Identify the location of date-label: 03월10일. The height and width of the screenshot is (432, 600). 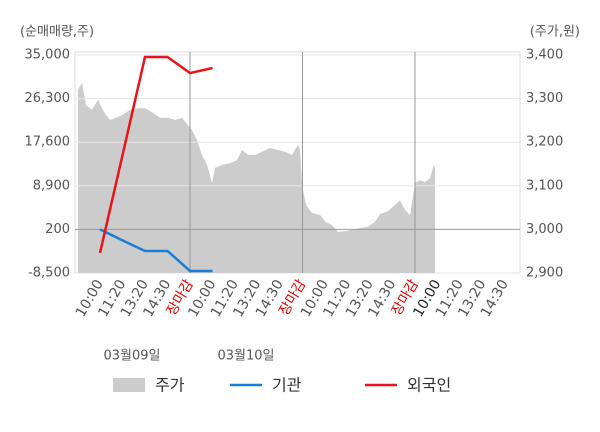
(245, 356).